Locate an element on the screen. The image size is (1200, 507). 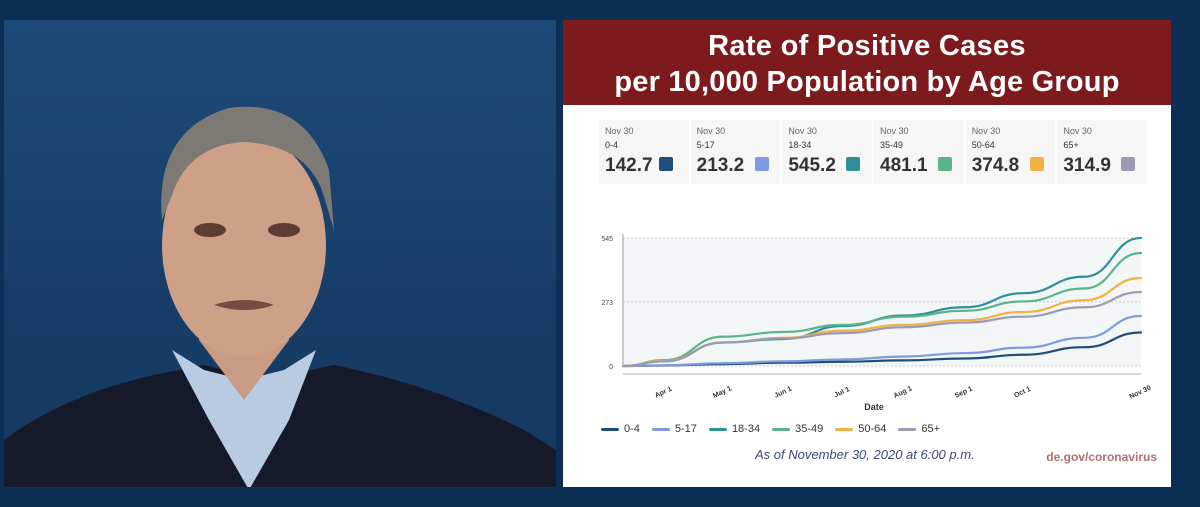
legend-item: 65+ is located at coordinates (919, 429).